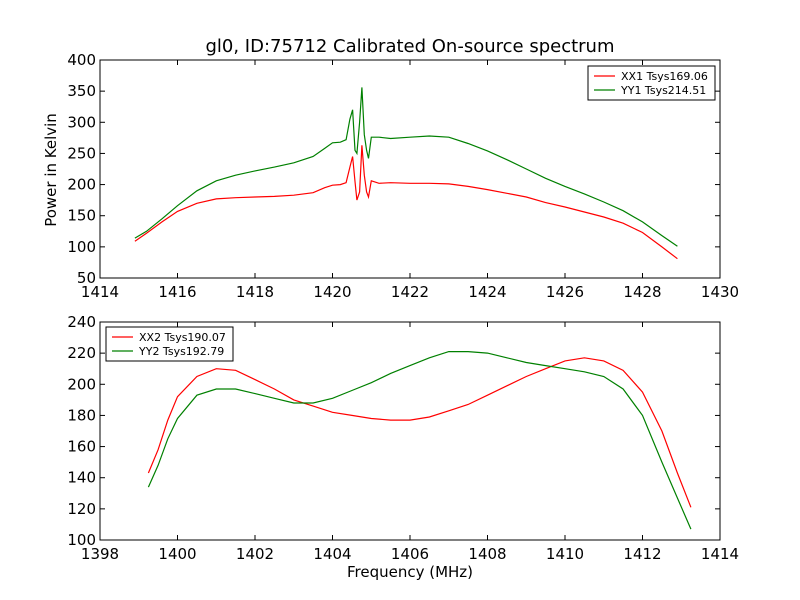  Describe the element at coordinates (410, 554) in the screenshot. I see `x-tick-label: 1406` at that location.